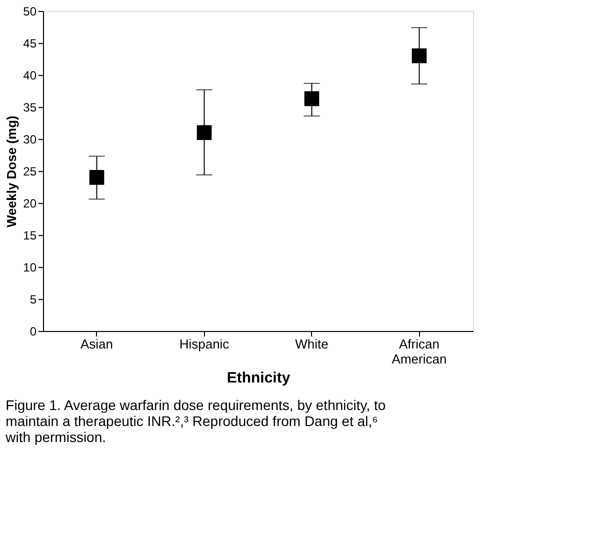 Image resolution: width=614 pixels, height=542 pixels. I want to click on y-tick-label: 25, so click(30, 171).